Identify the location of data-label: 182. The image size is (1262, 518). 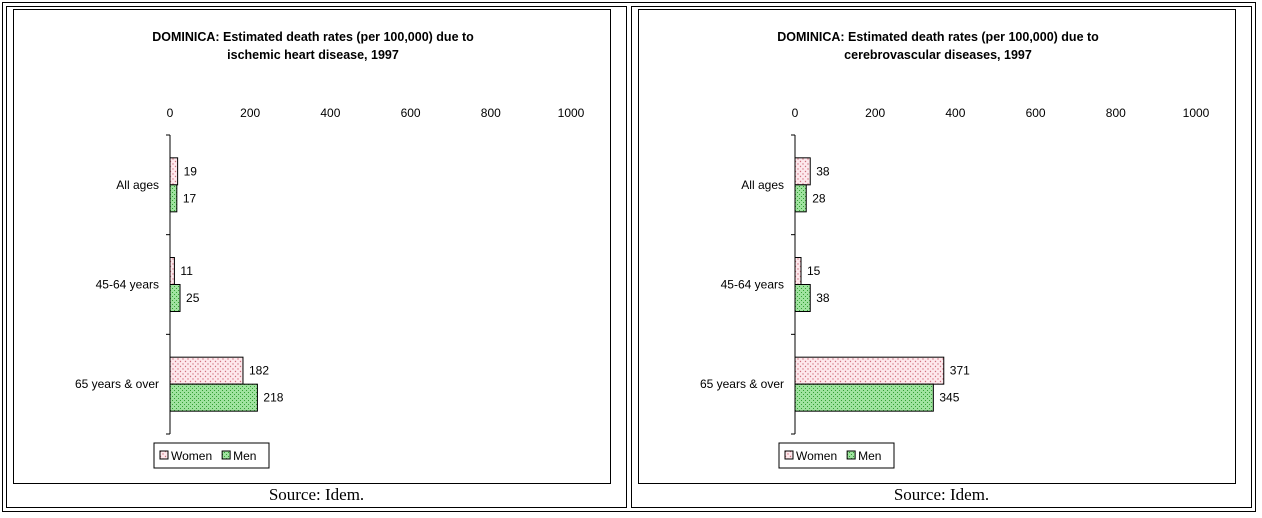
(259, 371).